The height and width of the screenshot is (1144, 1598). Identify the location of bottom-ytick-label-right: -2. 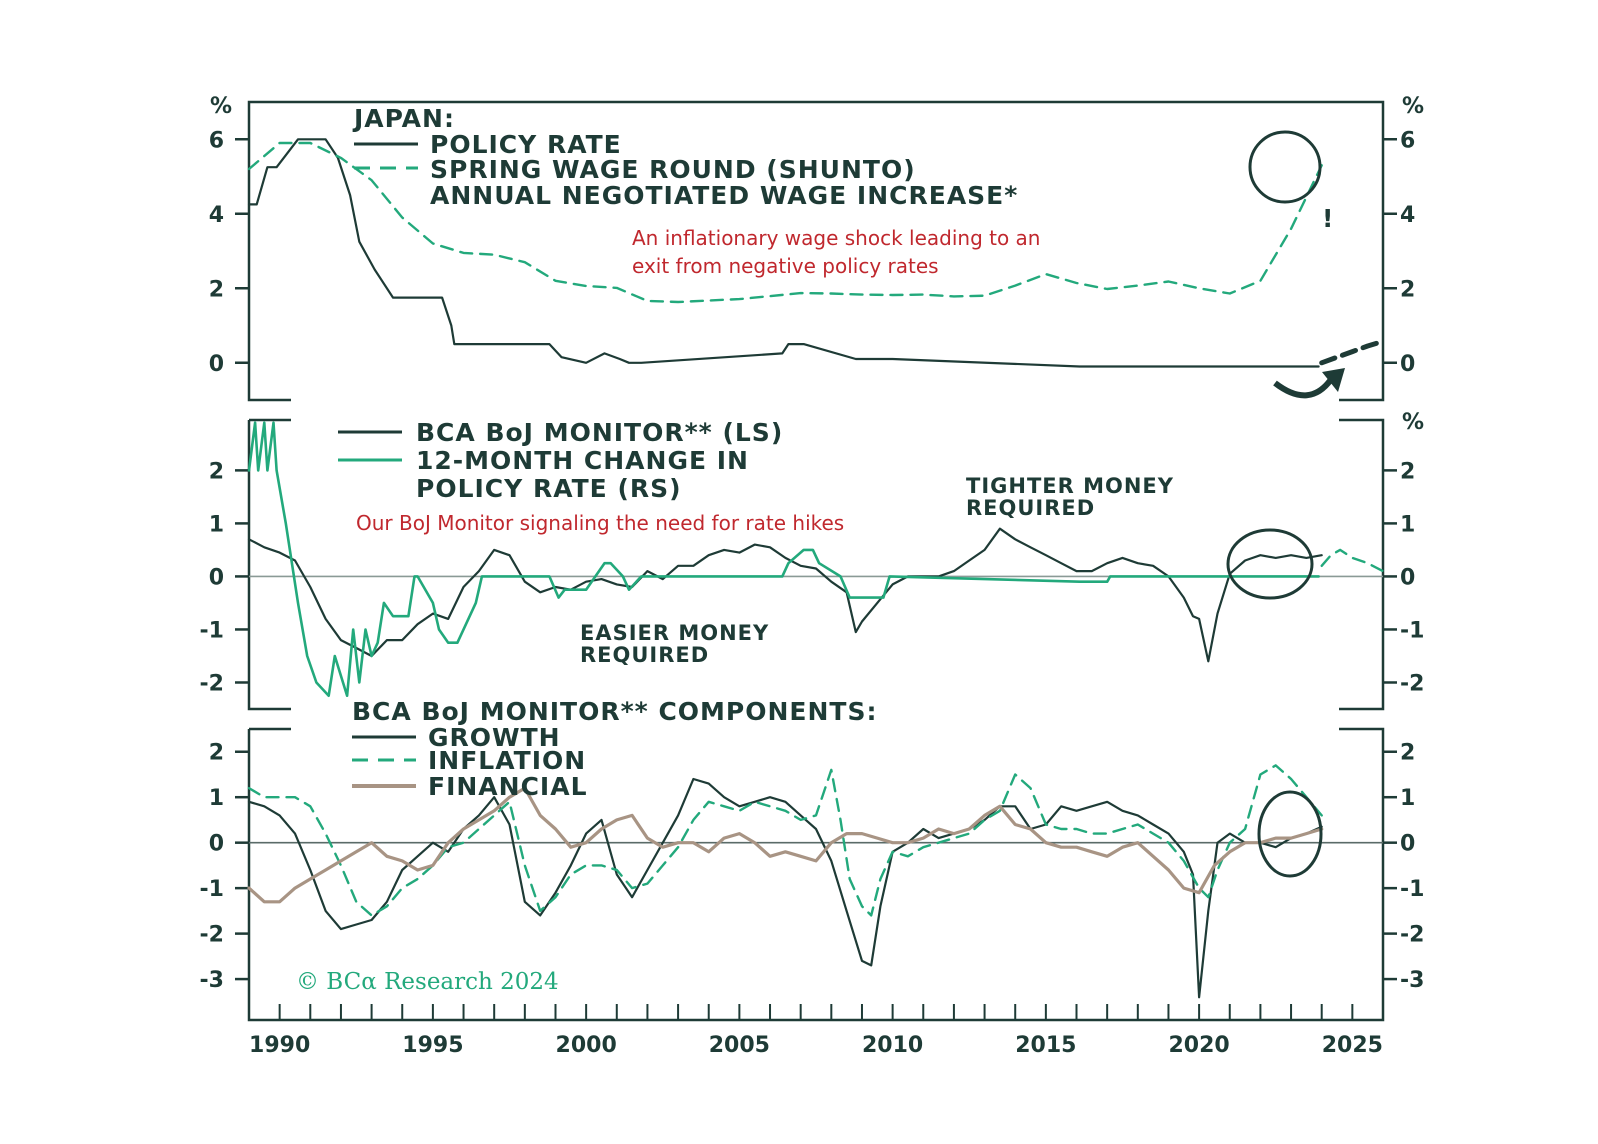
(1412, 935).